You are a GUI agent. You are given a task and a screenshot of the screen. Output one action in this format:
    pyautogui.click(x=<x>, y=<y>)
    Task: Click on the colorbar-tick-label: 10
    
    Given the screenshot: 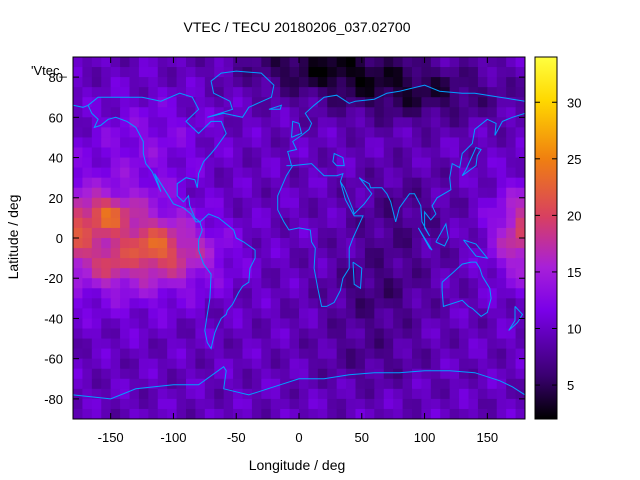 What is the action you would take?
    pyautogui.click(x=574, y=329)
    